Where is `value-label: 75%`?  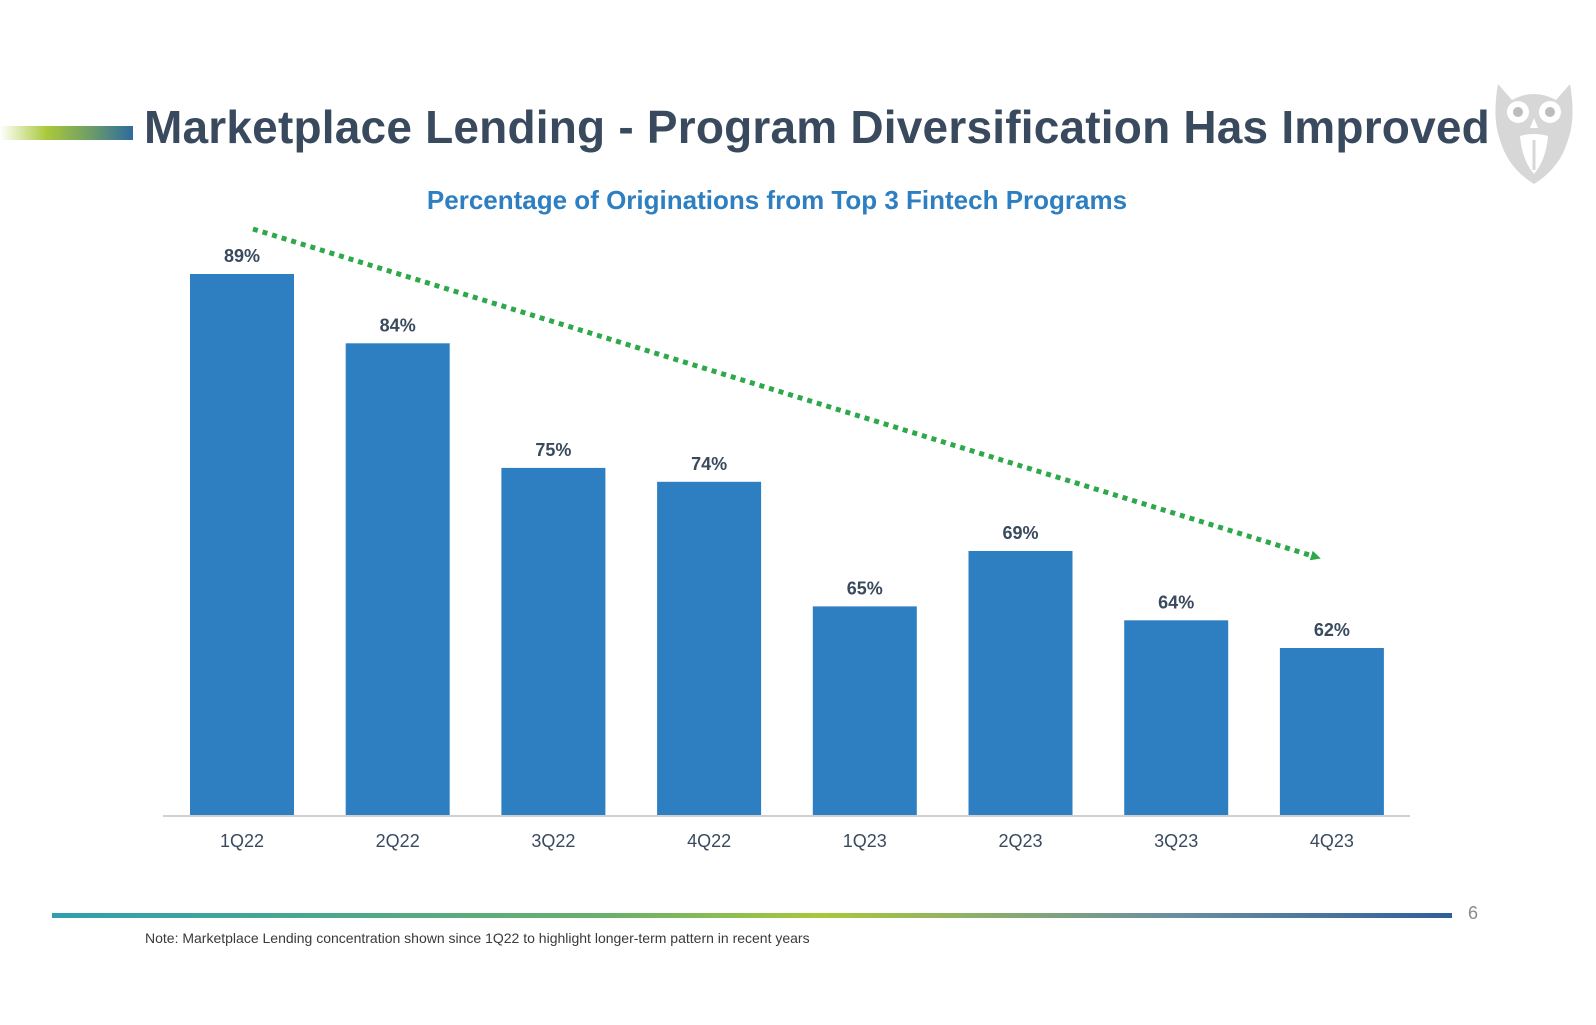 value-label: 75% is located at coordinates (553, 450).